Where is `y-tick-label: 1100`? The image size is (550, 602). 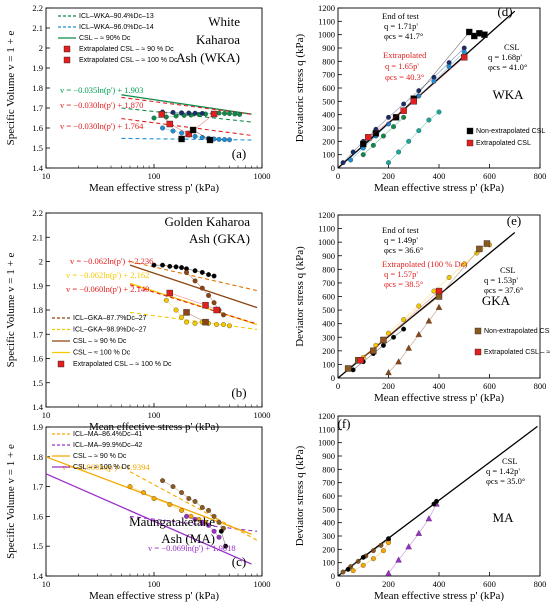
y-tick-label: 1100 is located at coordinates (326, 429).